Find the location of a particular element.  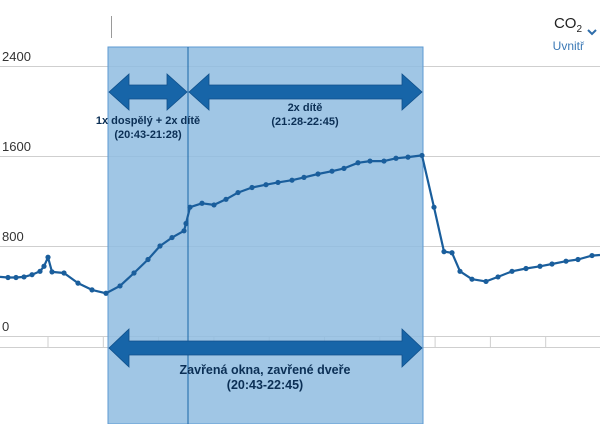

y-axis: 0 800 1600 2400 is located at coordinates (16, 191).